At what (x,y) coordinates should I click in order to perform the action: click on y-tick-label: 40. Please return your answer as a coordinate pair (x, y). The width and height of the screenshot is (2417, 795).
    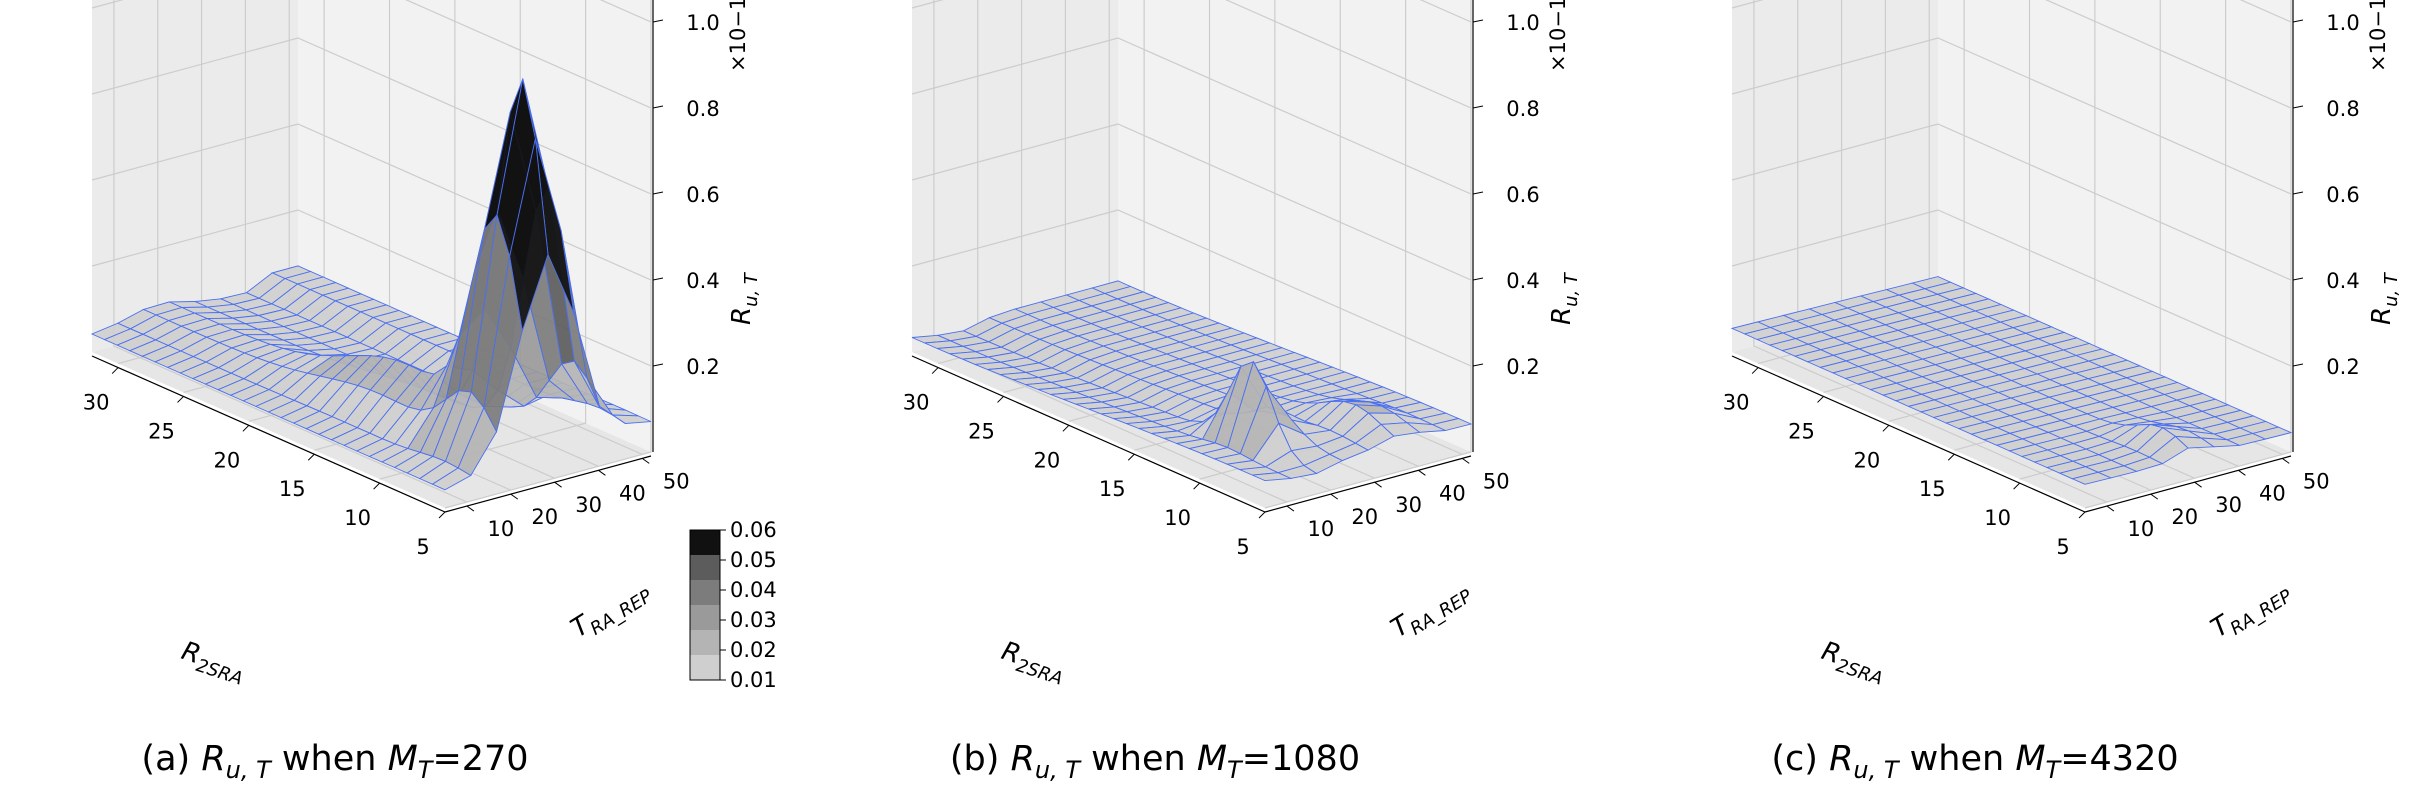
    Looking at the image, I should click on (2272, 493).